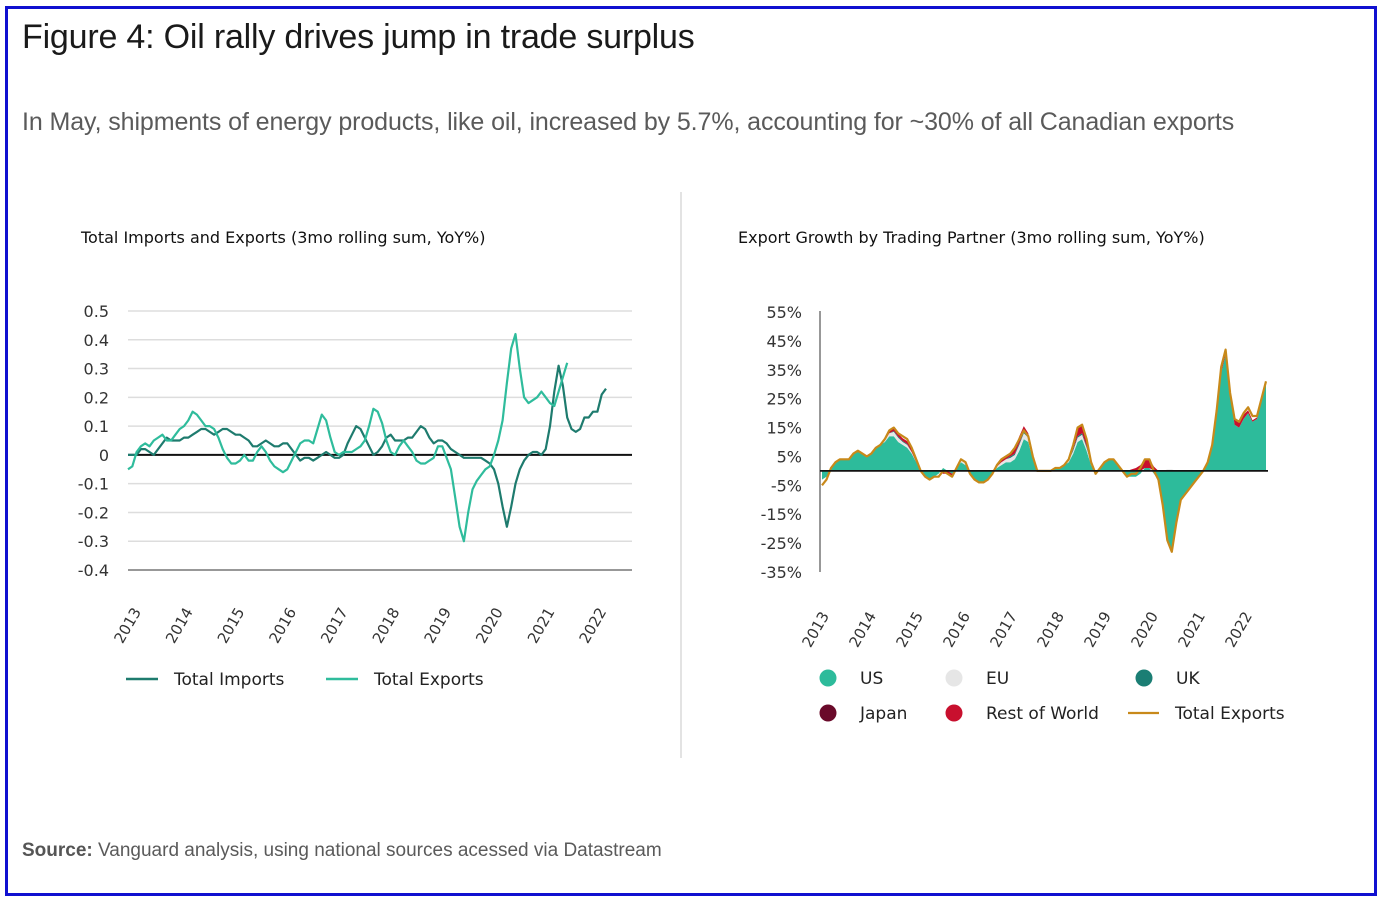 This screenshot has height=901, width=1383. What do you see at coordinates (1167, 679) in the screenshot?
I see `legend-item: UK` at bounding box center [1167, 679].